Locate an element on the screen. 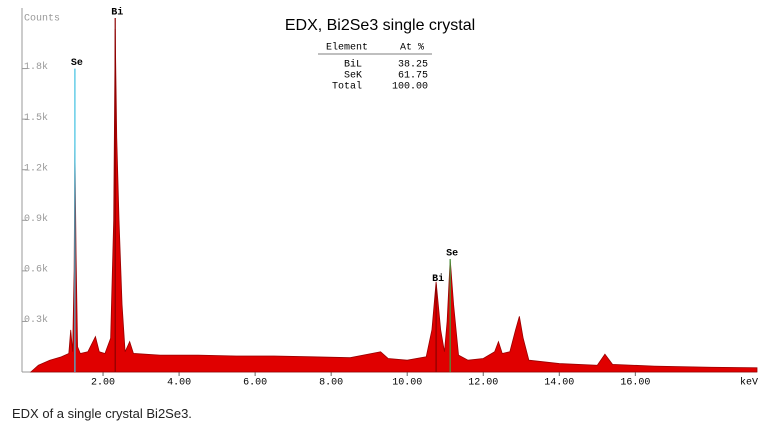 This screenshot has height=435, width=776. x-axis-label: keV is located at coordinates (749, 383).